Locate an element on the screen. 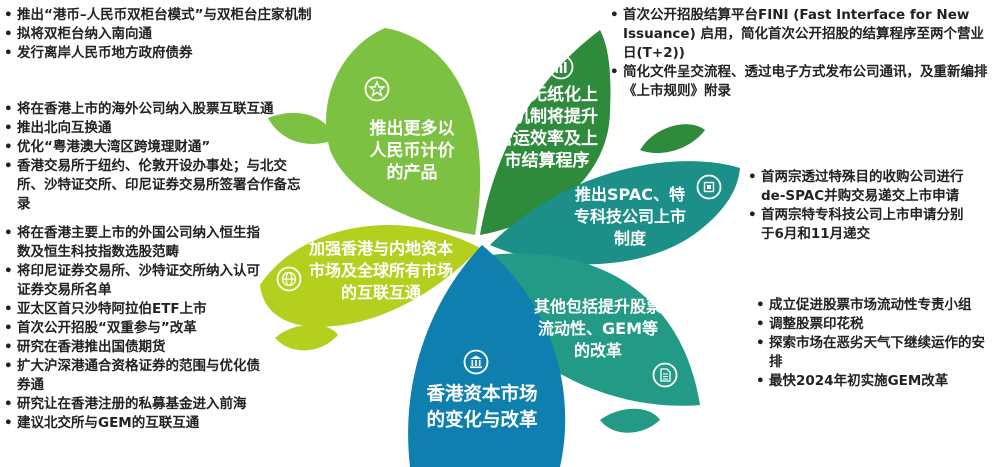 The image size is (1000, 467). petal-liquidity-shape is located at coordinates (594, 329).